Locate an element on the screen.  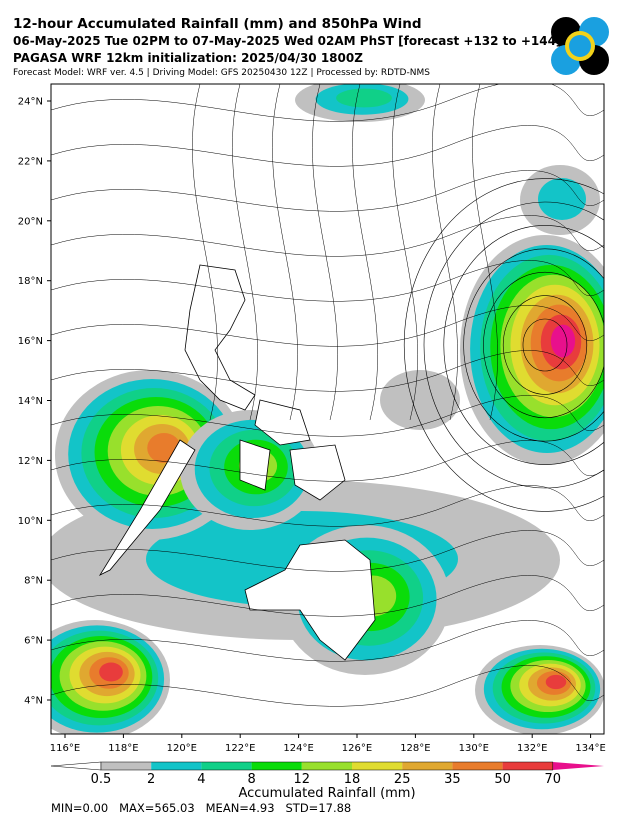
colorbar-label: 70 is located at coordinates (553, 779).